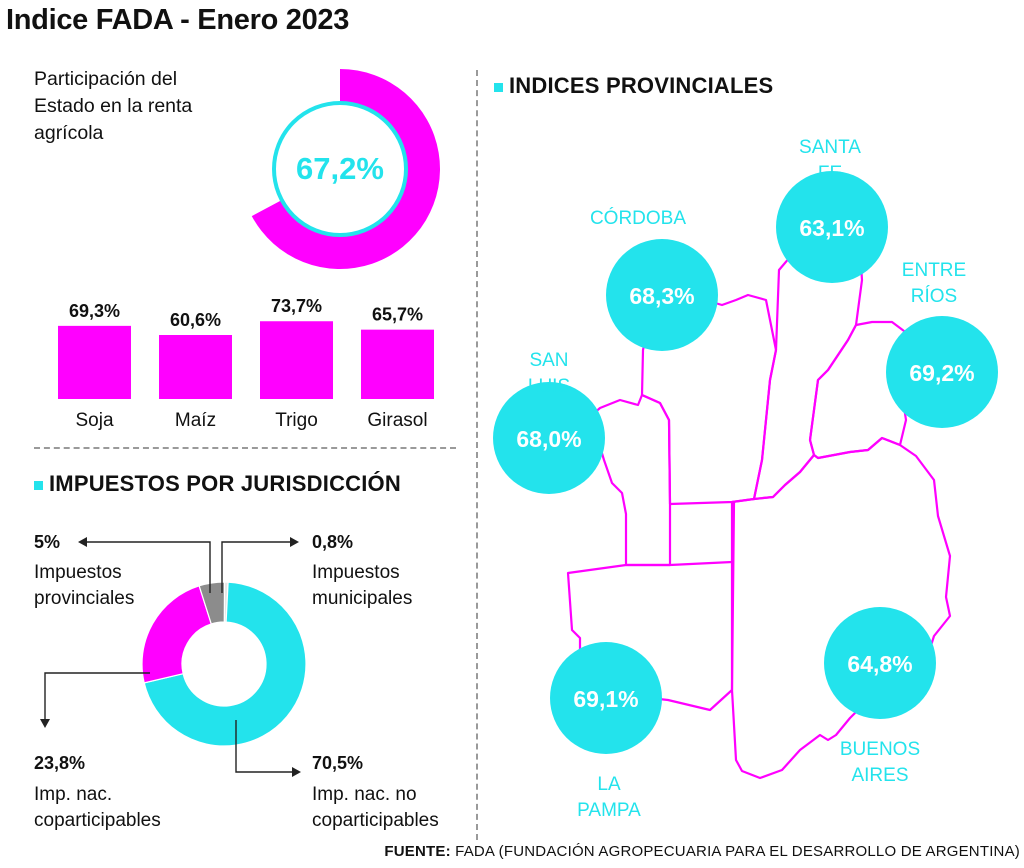 This screenshot has height=868, width=1024. I want to click on coparticipables-label: Imp. nac. coparticipables, so click(97, 807).